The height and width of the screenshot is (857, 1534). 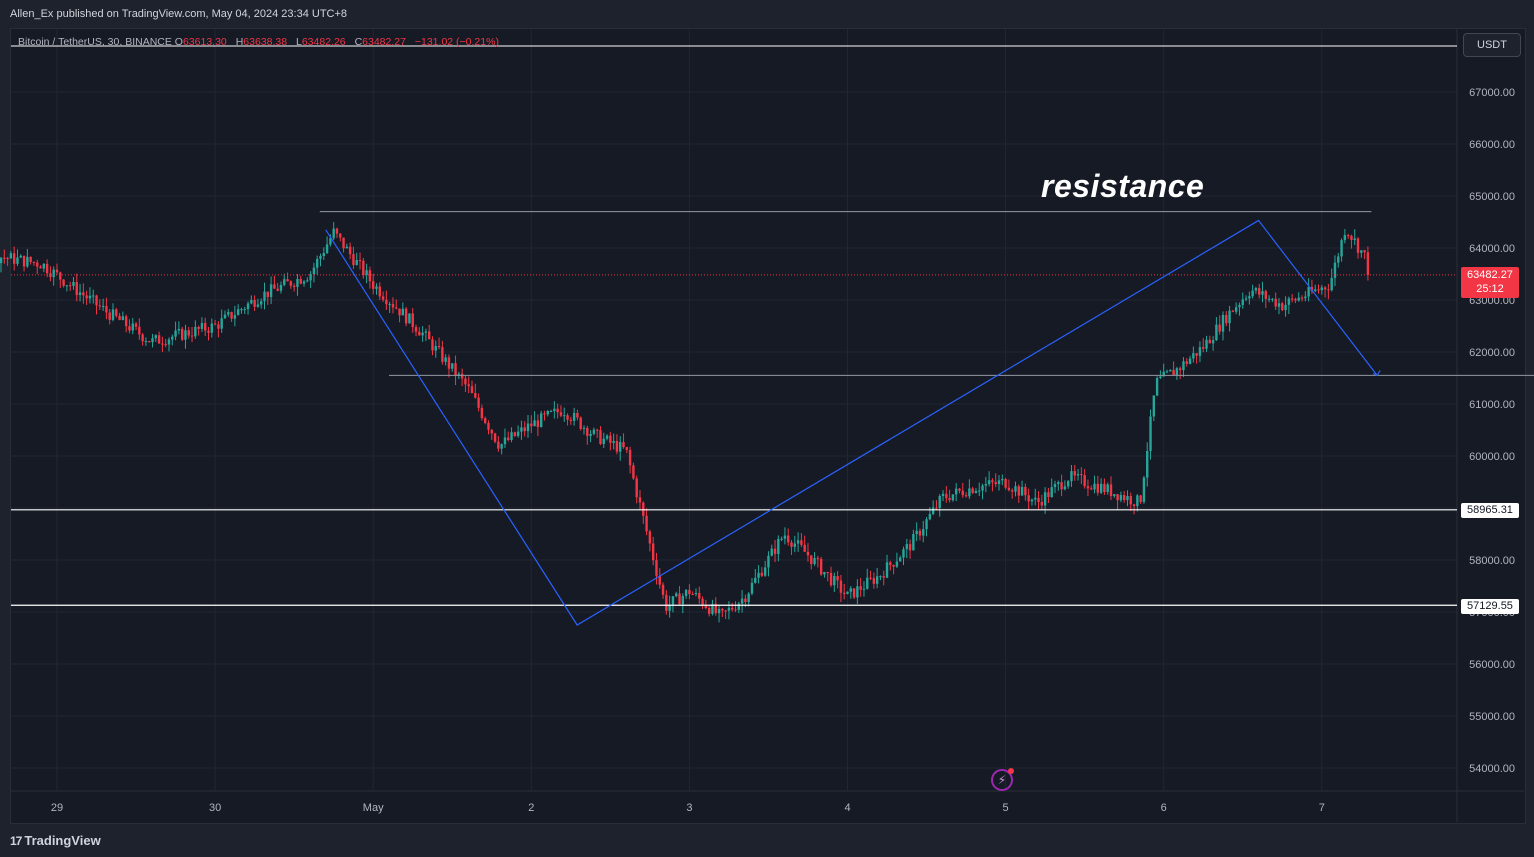 I want to click on notification-dot, so click(x=1011, y=771).